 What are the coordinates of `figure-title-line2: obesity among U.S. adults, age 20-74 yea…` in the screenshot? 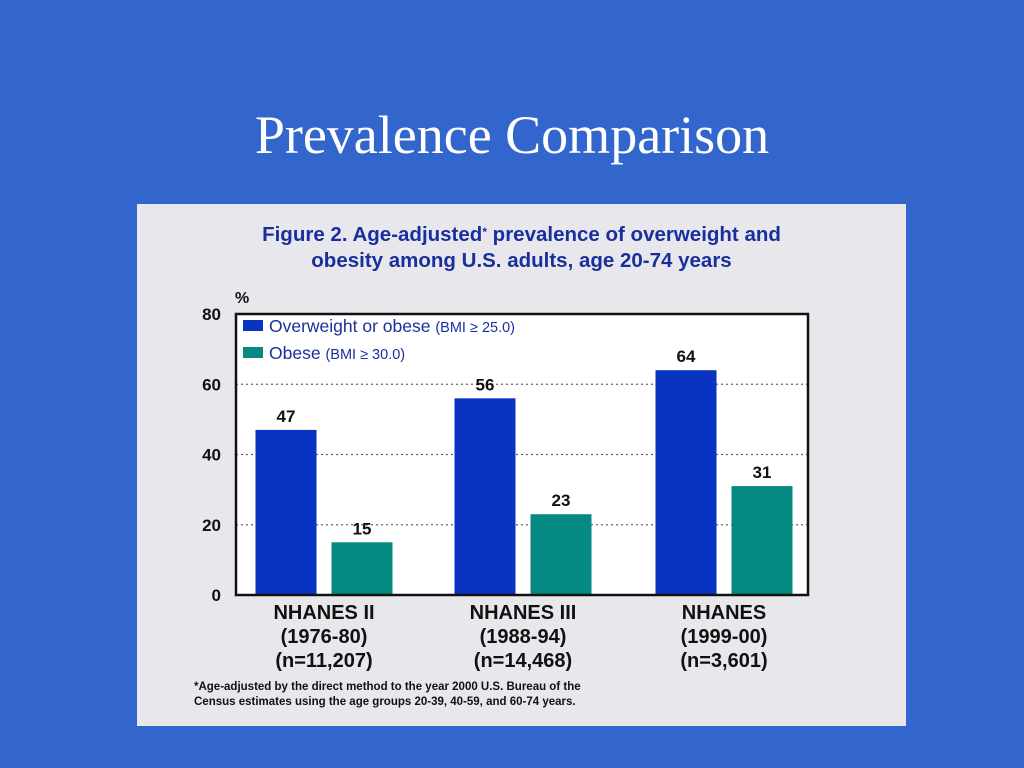 It's located at (521, 260).